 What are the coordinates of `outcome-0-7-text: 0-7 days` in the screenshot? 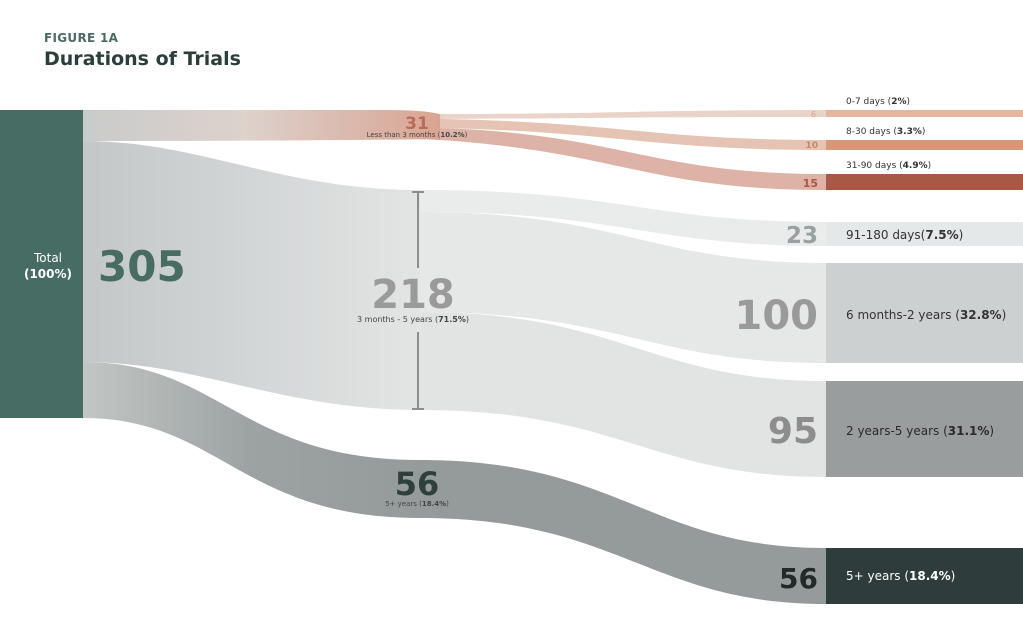 It's located at (865, 102).